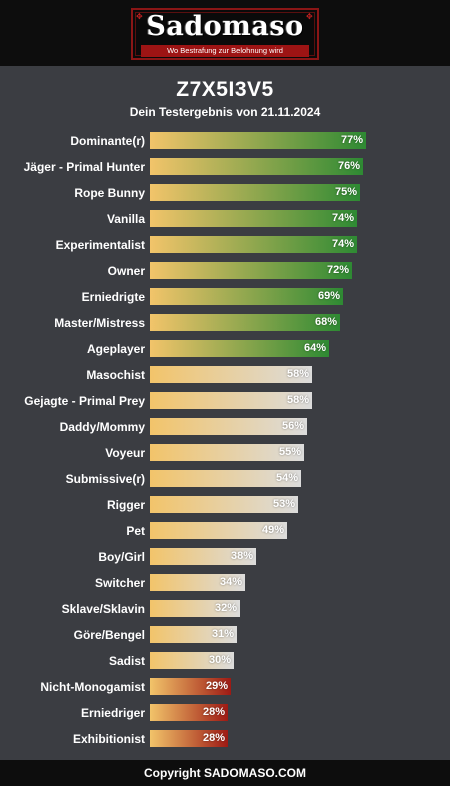 The image size is (450, 786). Describe the element at coordinates (218, 530) in the screenshot. I see `result-bar: 49%` at that location.